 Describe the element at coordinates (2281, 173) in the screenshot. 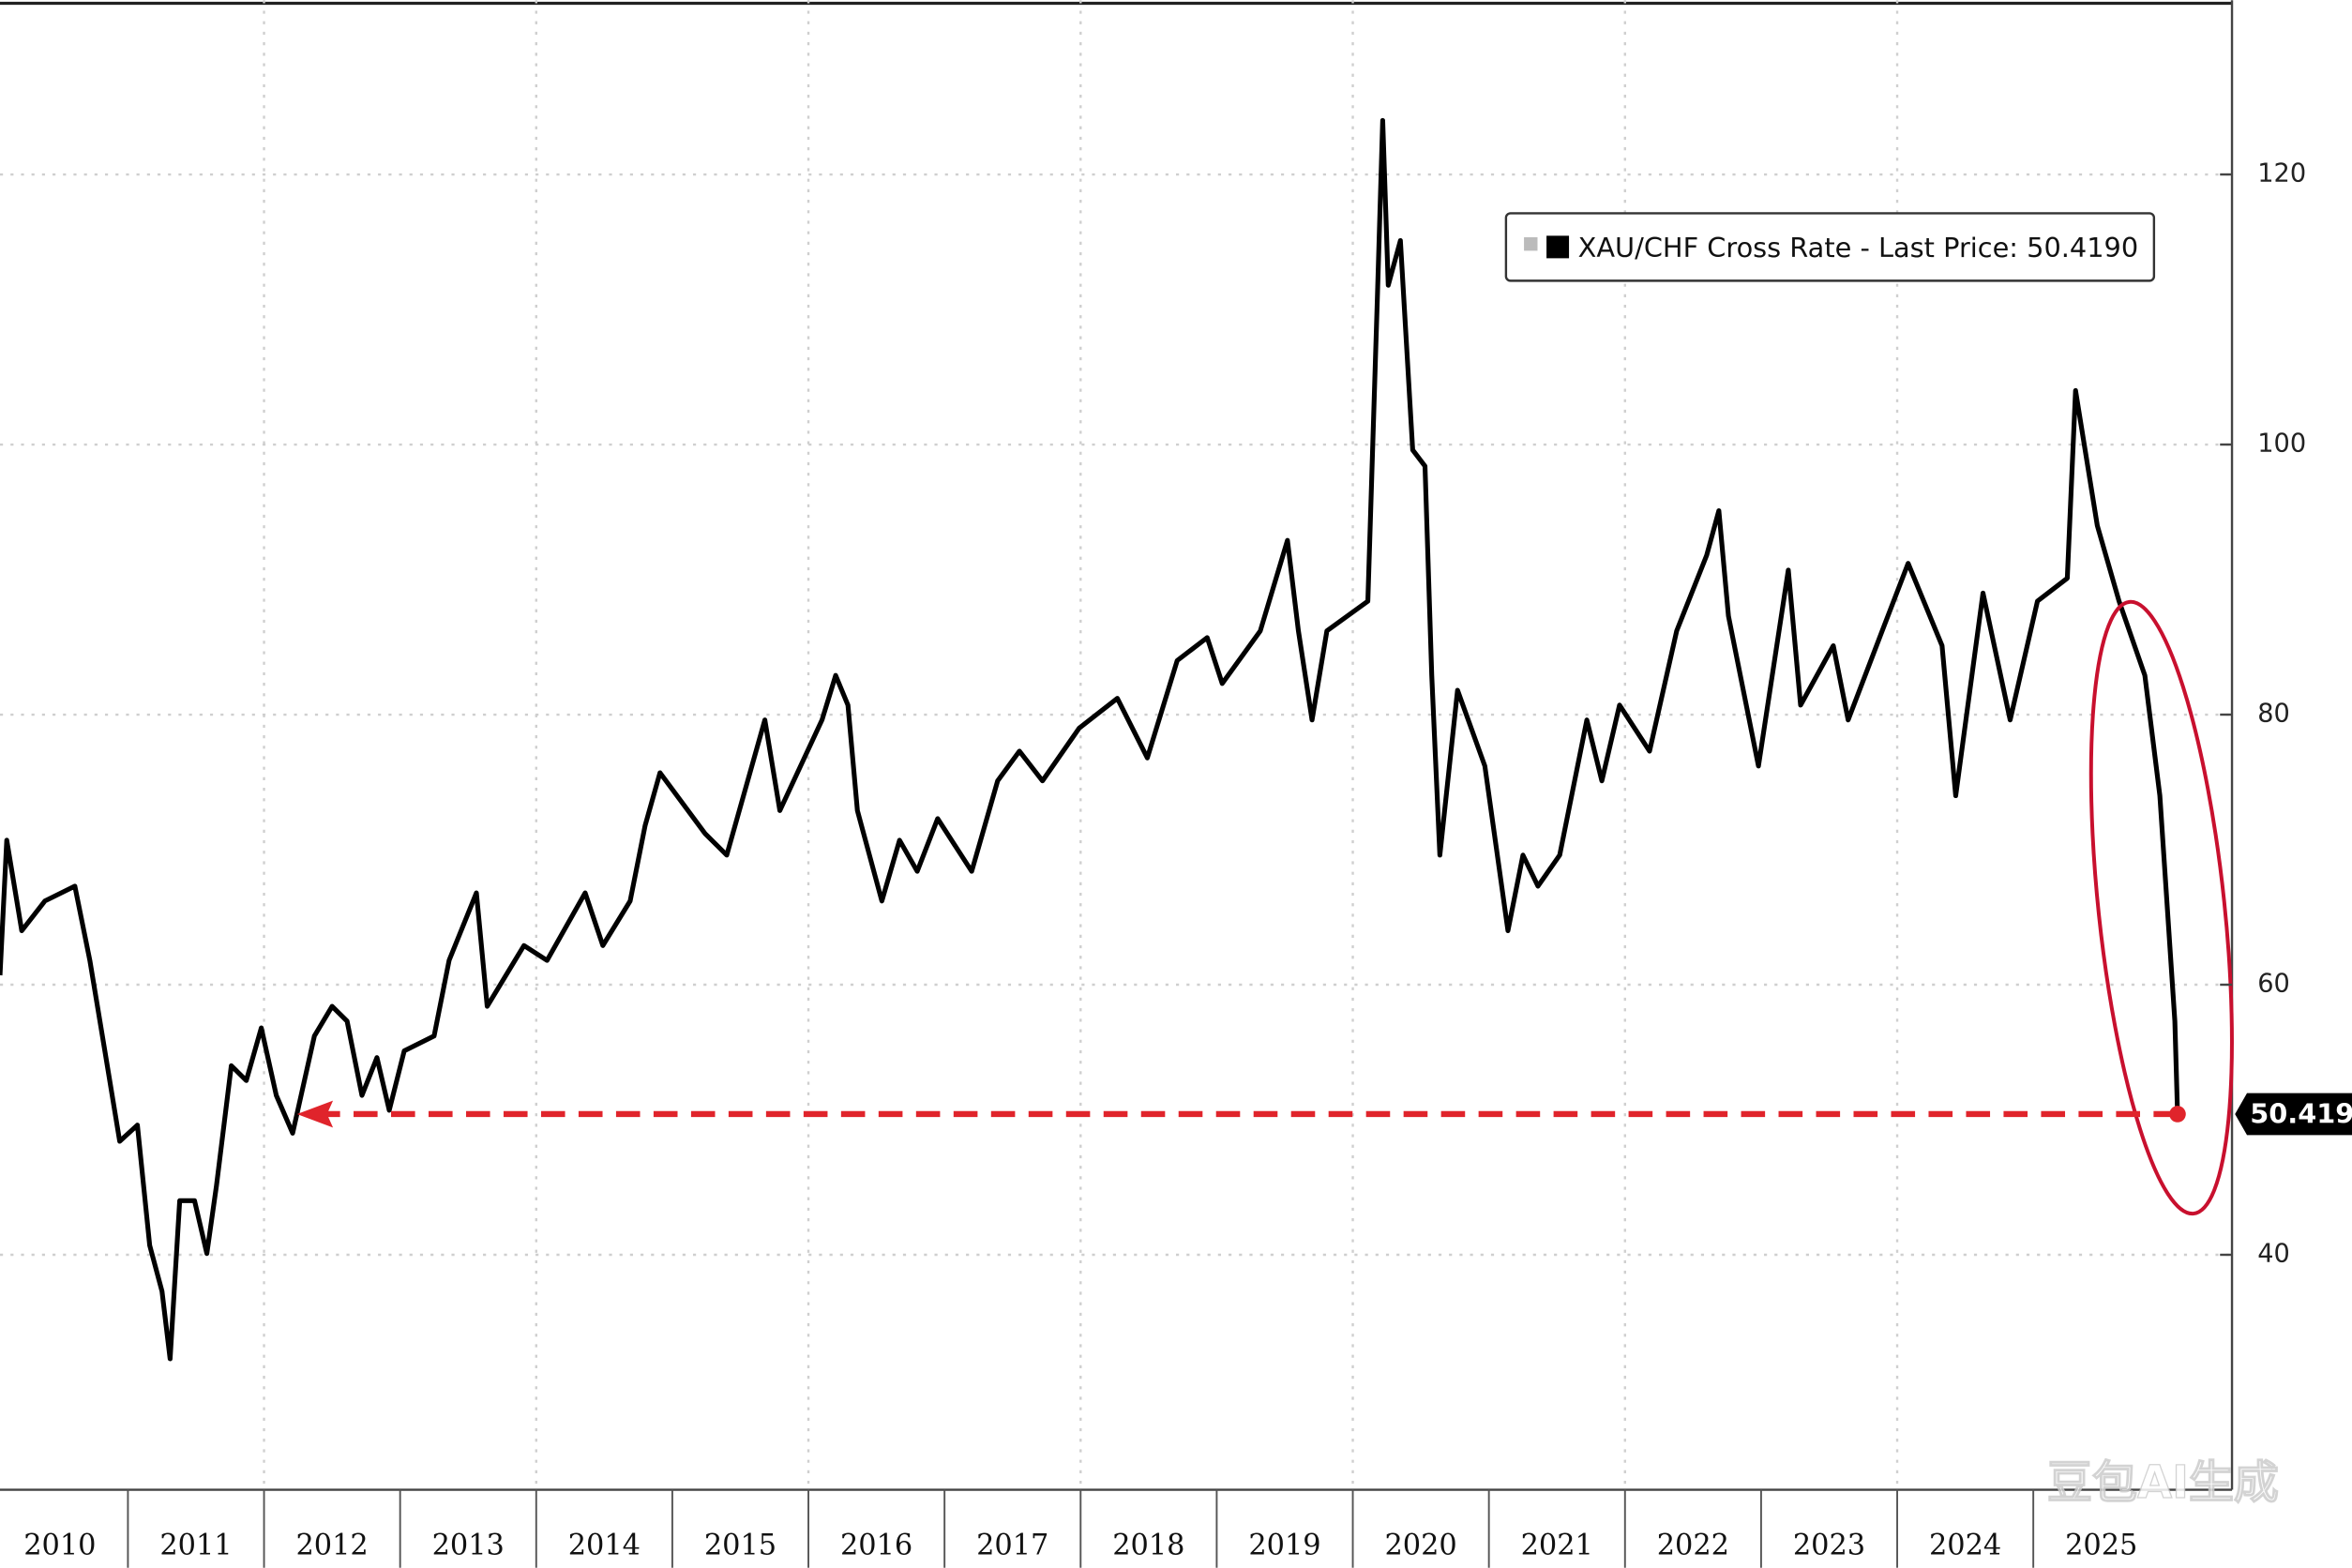

I see `y-tick-label: 120` at that location.